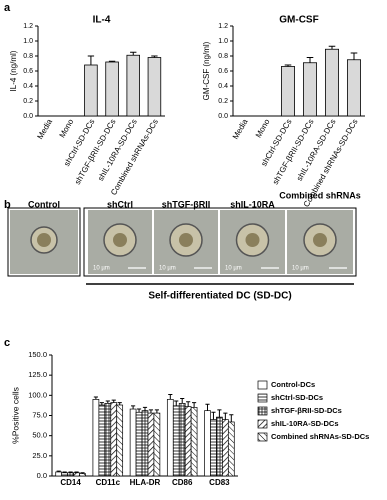 The width and height of the screenshot is (387, 500). What do you see at coordinates (145, 482) in the screenshot?
I see `x-tick-label: HLA-DR` at bounding box center [145, 482].